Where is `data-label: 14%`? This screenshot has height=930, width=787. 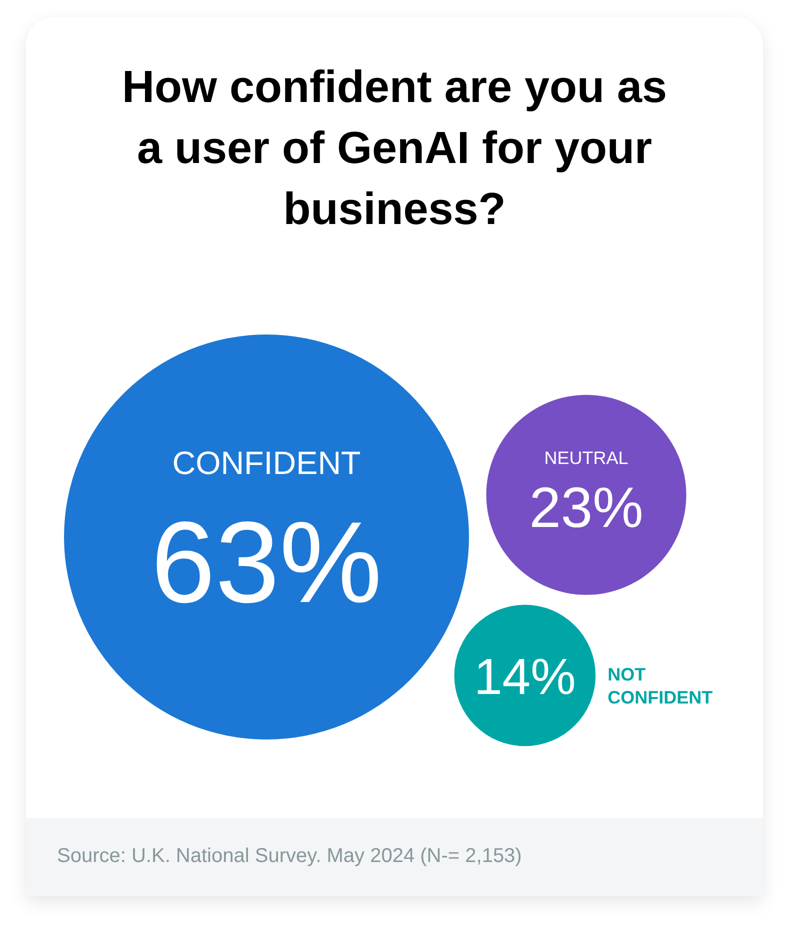
data-label: 14% is located at coordinates (525, 676).